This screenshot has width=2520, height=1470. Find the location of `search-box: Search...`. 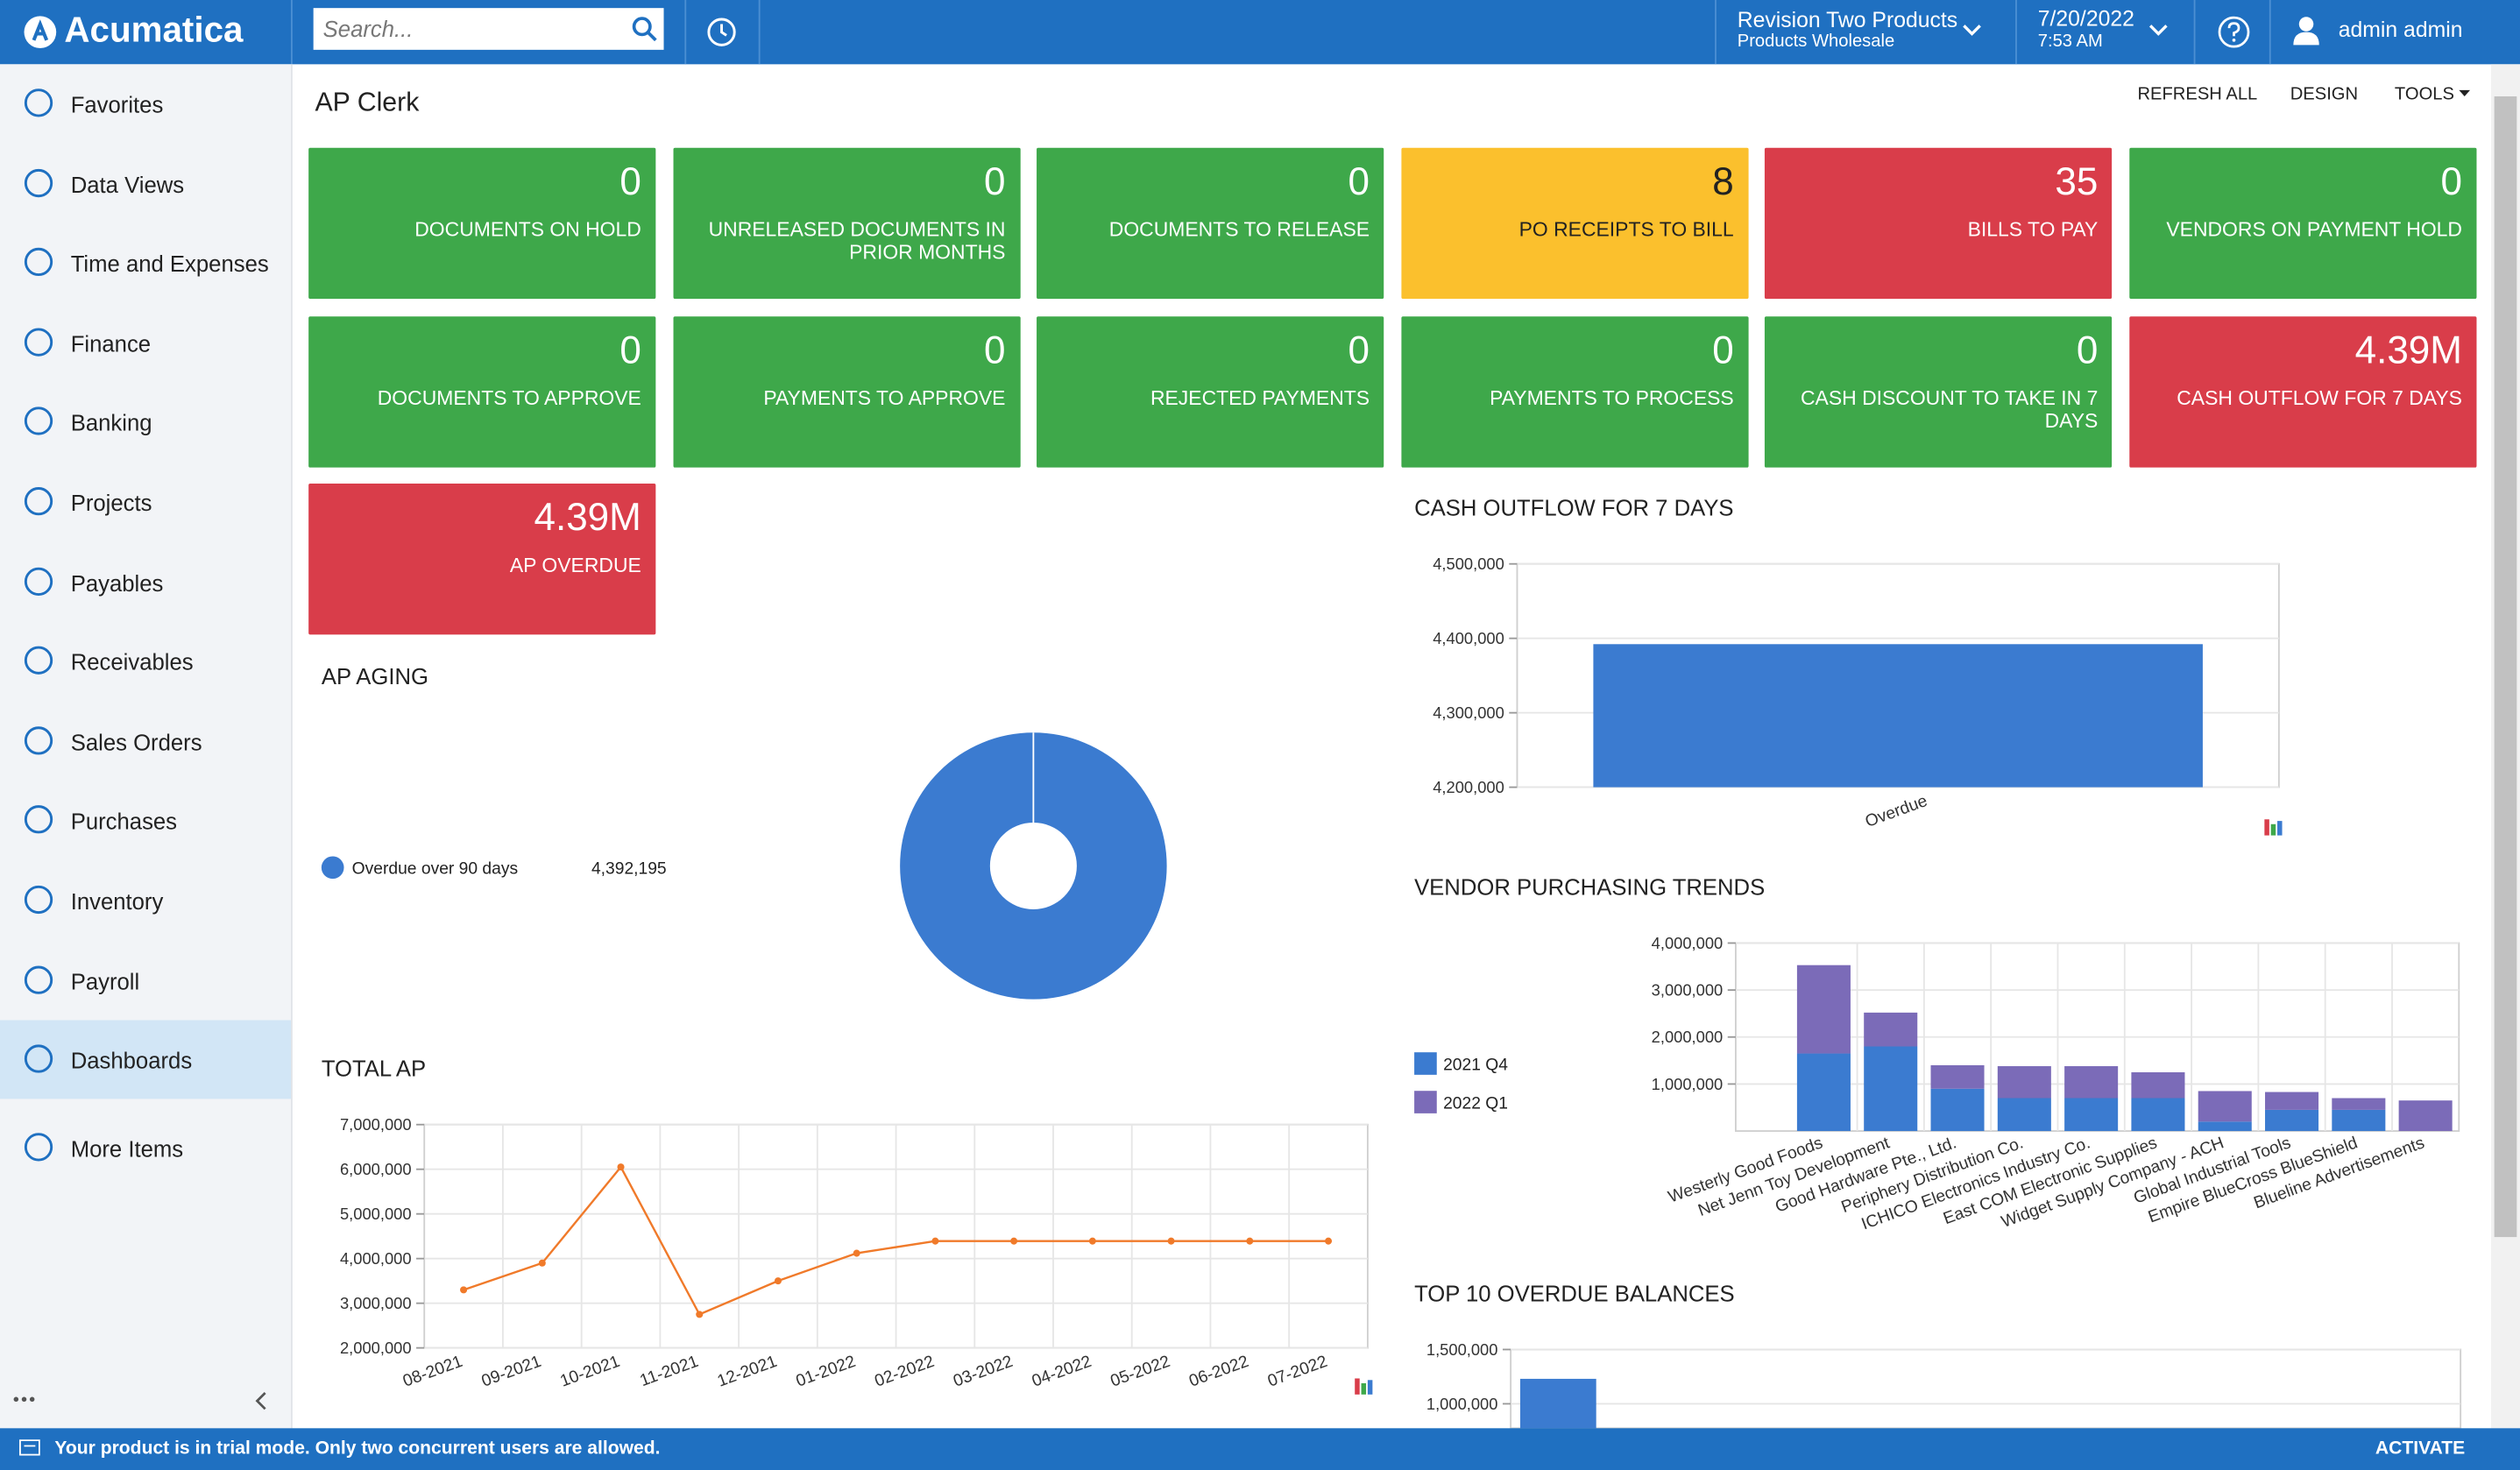

search-box: Search... is located at coordinates (488, 29).